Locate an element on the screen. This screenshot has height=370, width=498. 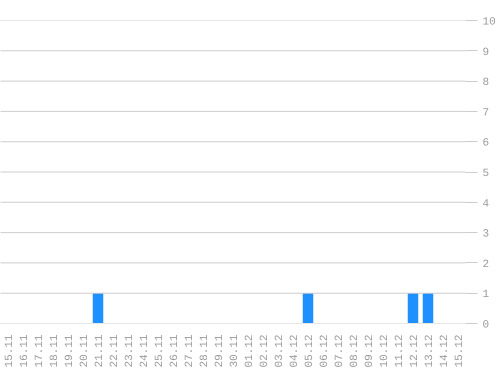
y-tick-label: 0 is located at coordinates (486, 326).